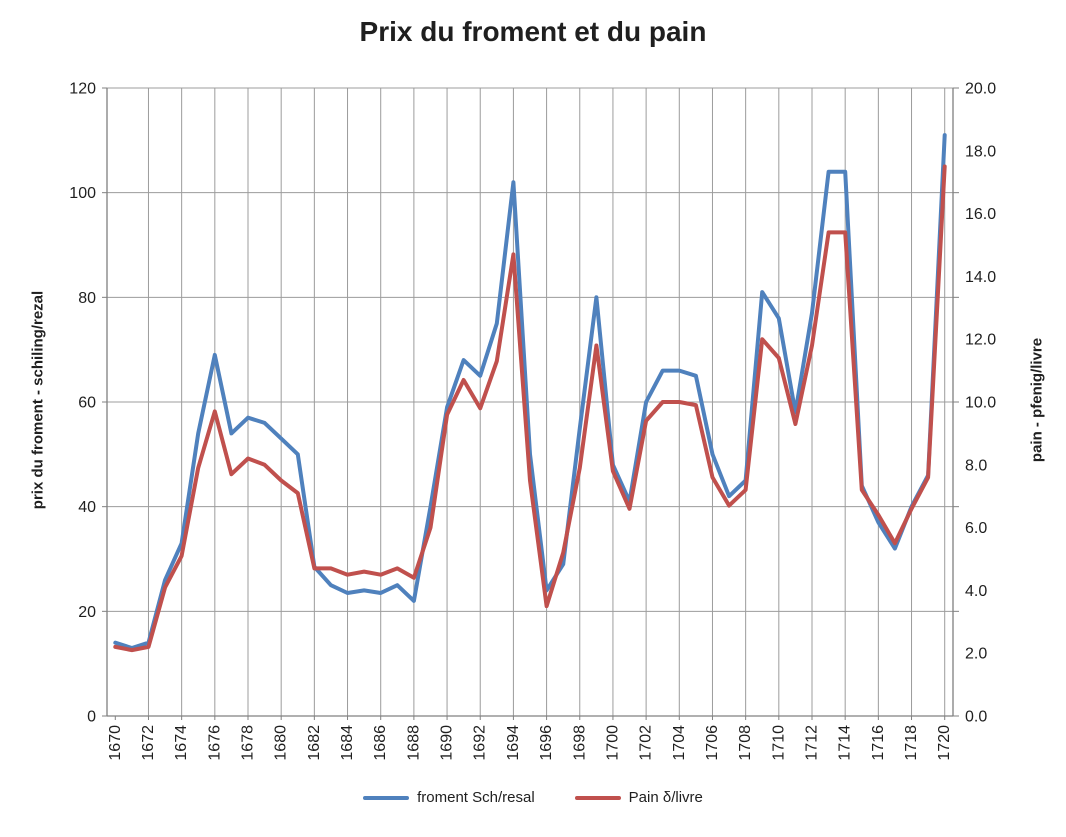 Image resolution: width=1066 pixels, height=837 pixels. What do you see at coordinates (665, 797) in the screenshot?
I see `legend-label-pain: Pain δ/livre` at bounding box center [665, 797].